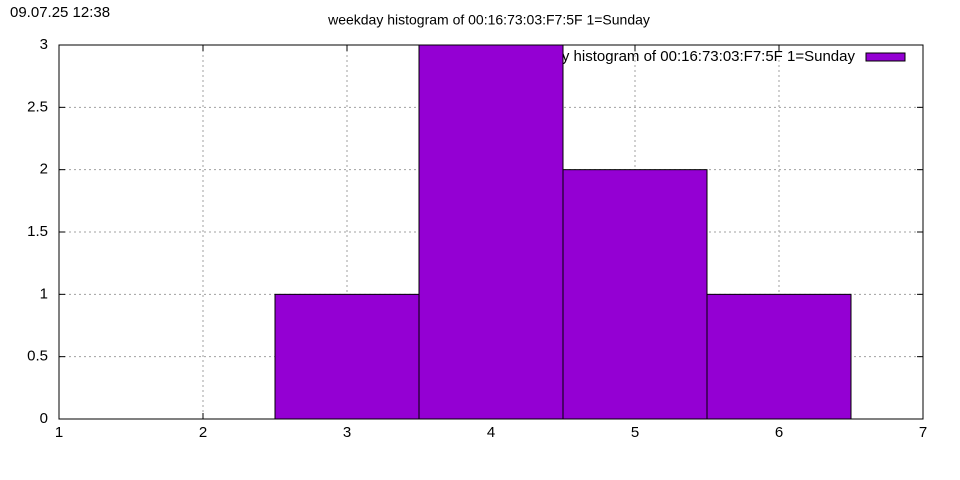  Describe the element at coordinates (59, 432) in the screenshot. I see `x-tick-label: 1` at that location.